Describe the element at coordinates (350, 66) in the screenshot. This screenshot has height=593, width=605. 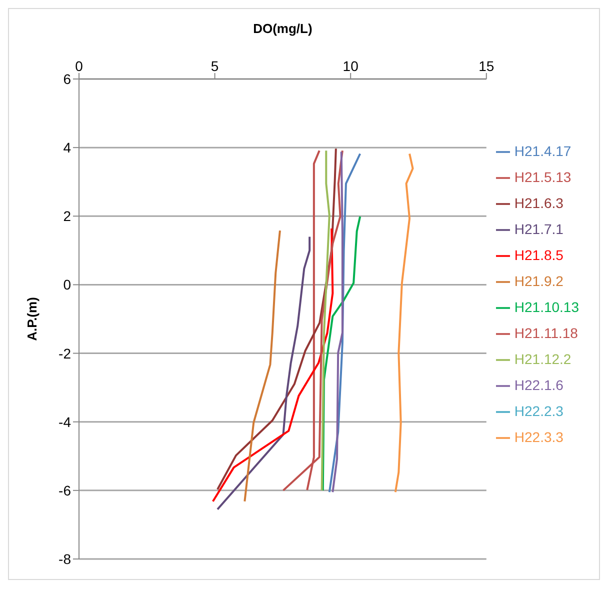
I see `x-tick-label: 10` at that location.